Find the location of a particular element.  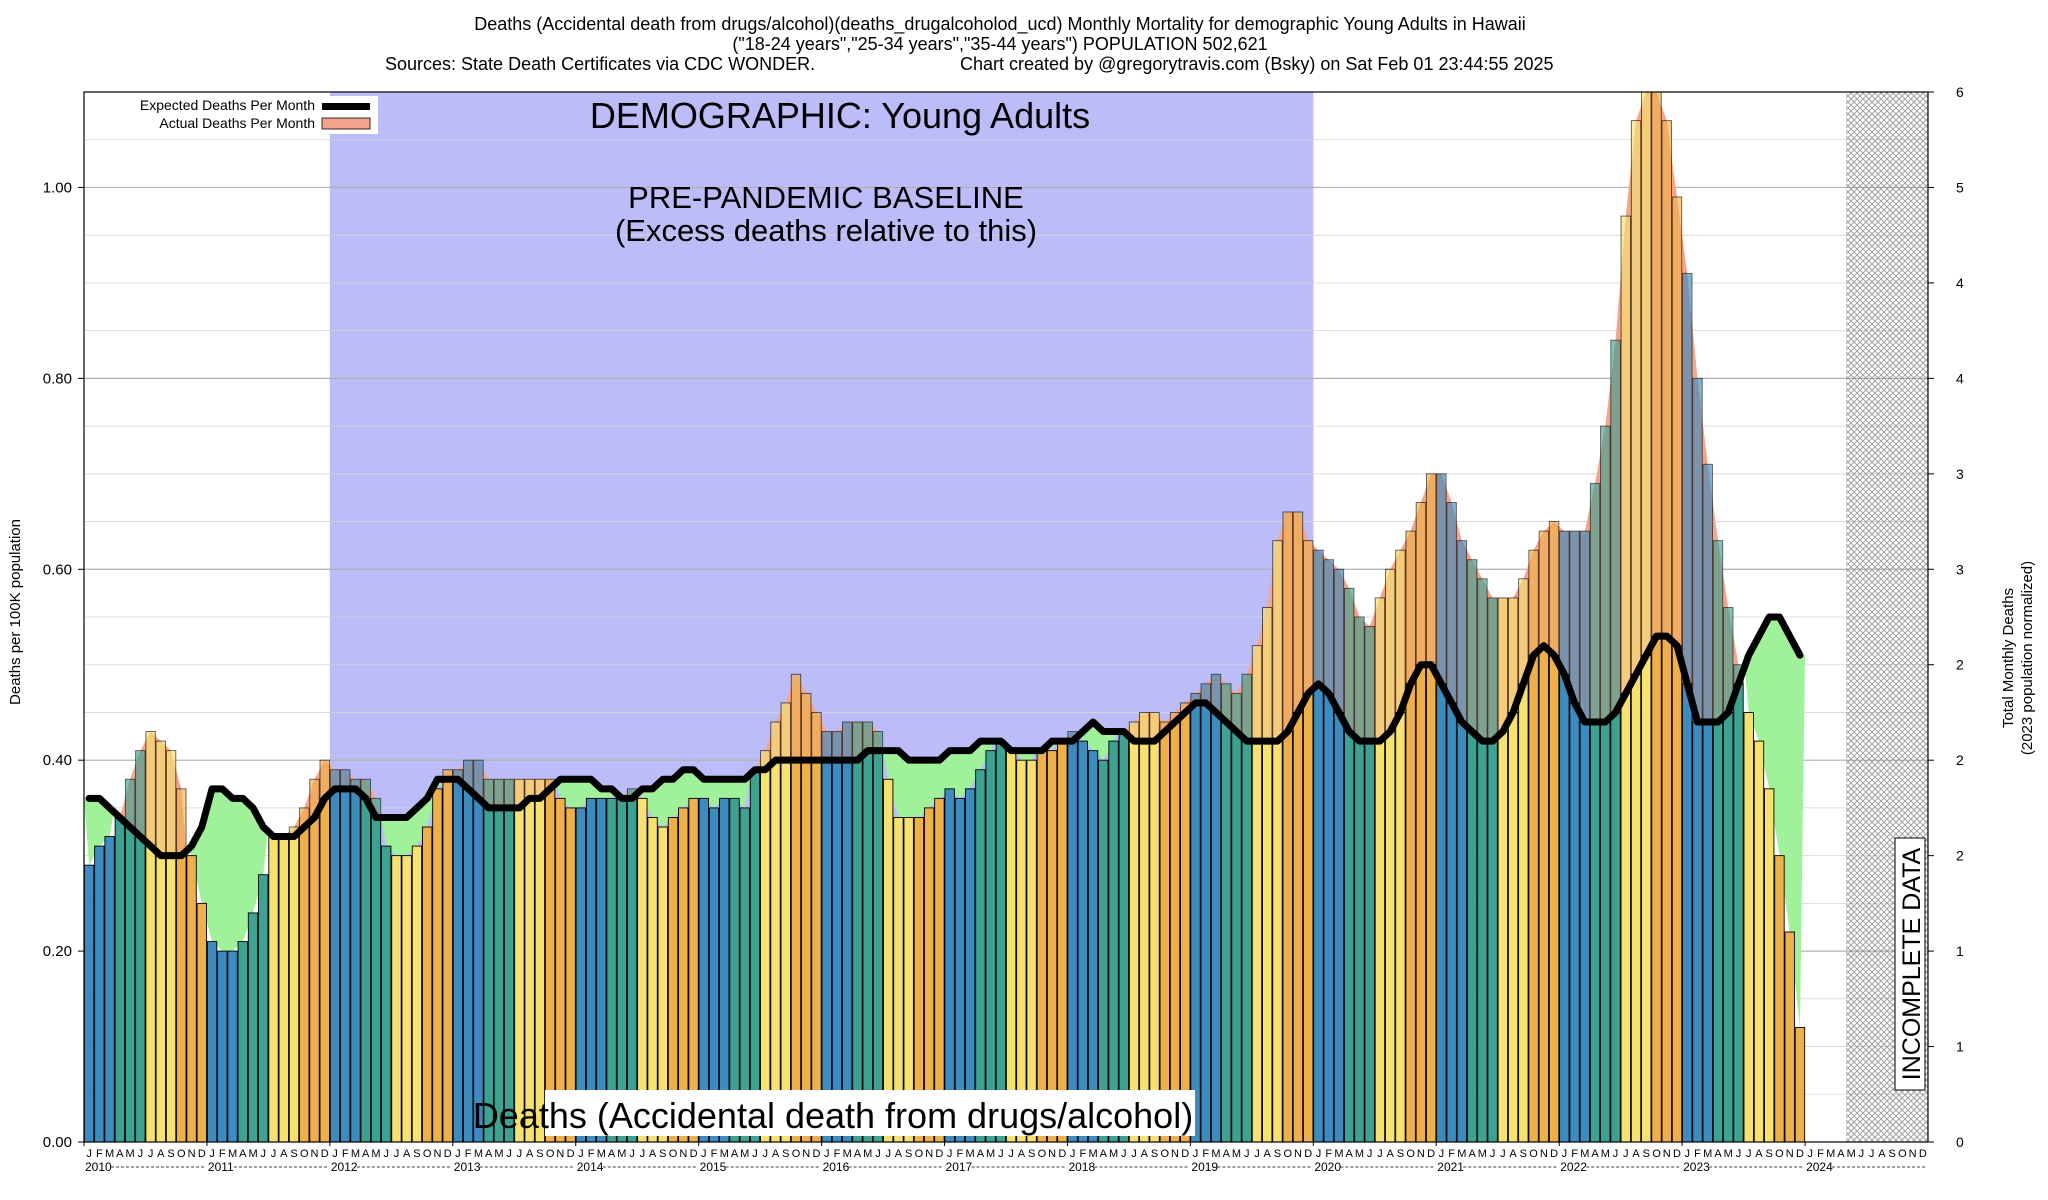

incomplete-data-box is located at coordinates (1910, 964).